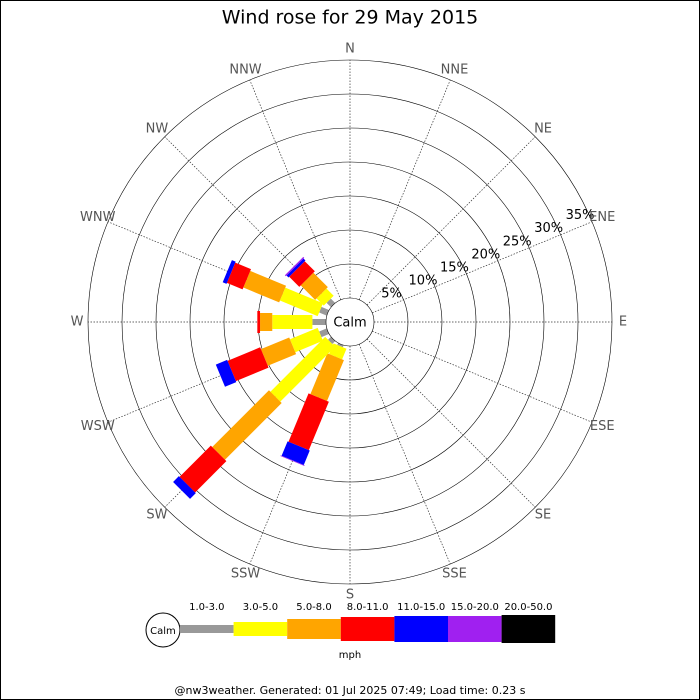  What do you see at coordinates (163, 631) in the screenshot?
I see `legend-calm-label: Calm` at bounding box center [163, 631].